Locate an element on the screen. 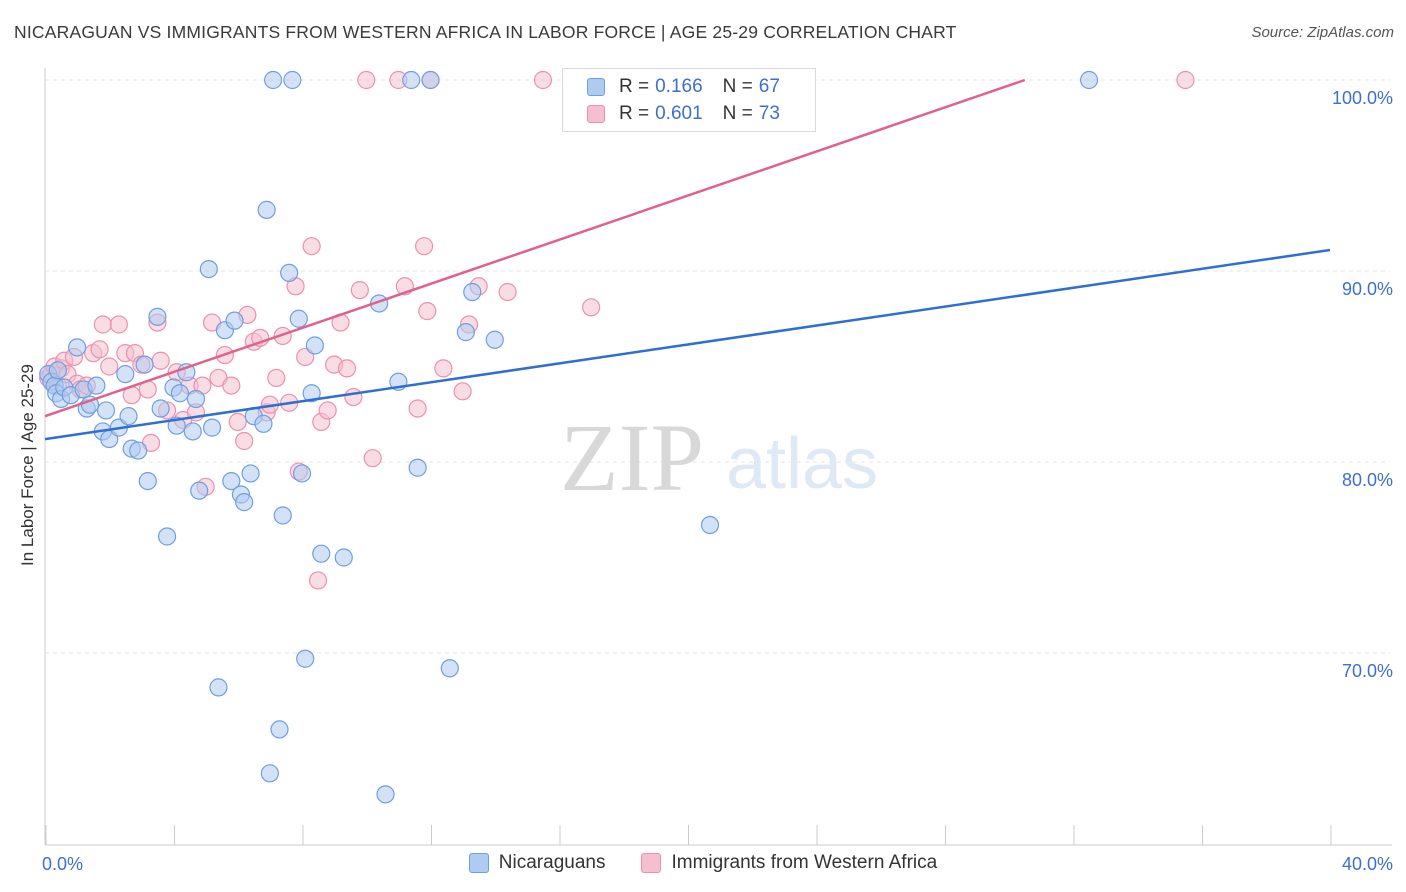 This screenshot has height=892, width=1406. r-value: 0.166 is located at coordinates (679, 86).